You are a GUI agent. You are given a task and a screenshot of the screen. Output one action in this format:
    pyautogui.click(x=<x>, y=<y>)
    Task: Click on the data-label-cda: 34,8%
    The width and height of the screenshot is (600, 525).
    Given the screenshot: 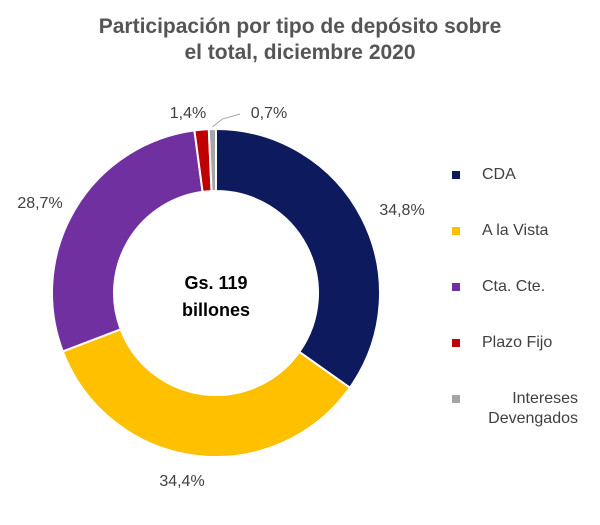 What is the action you would take?
    pyautogui.click(x=401, y=210)
    